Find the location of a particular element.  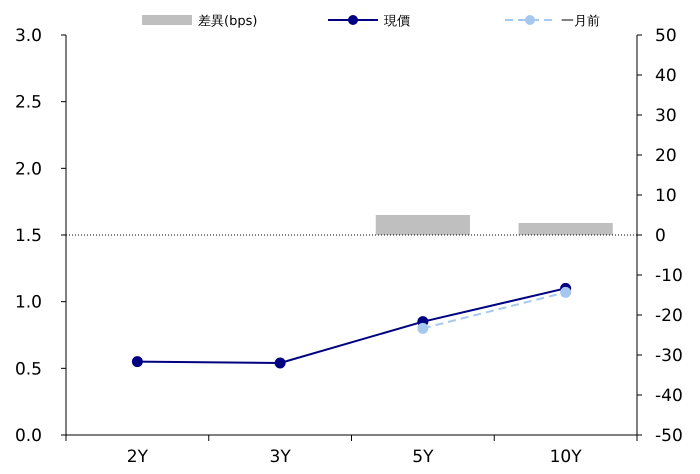

y2-tick-label: 0 is located at coordinates (660, 236).